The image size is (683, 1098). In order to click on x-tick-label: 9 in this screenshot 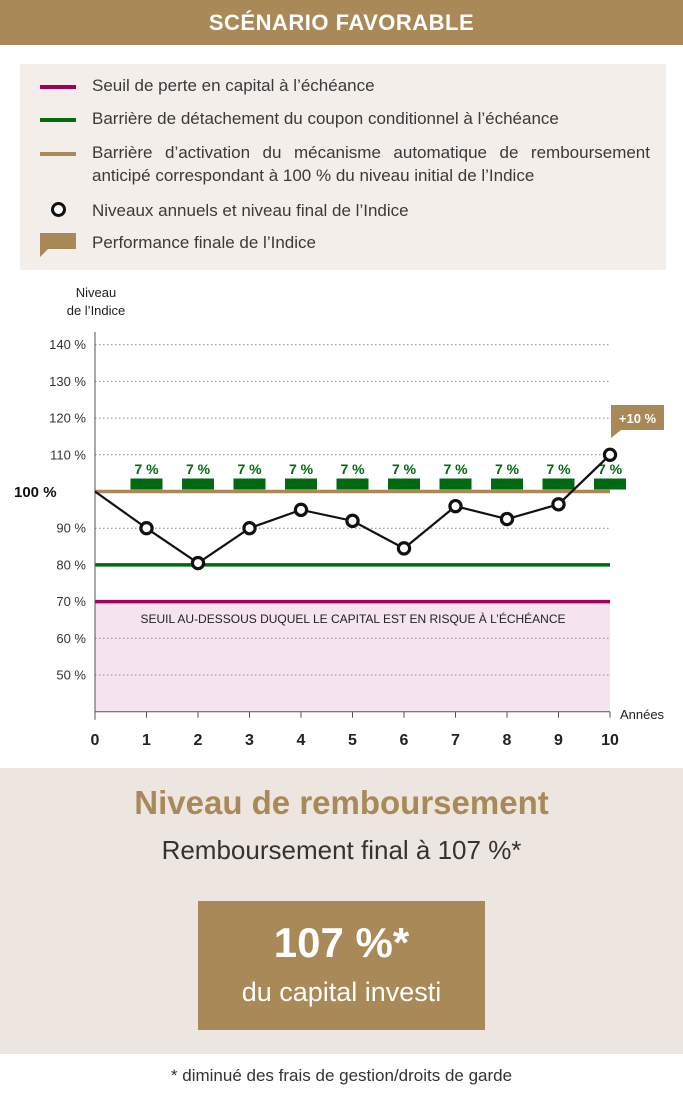, I will do `click(558, 740)`.